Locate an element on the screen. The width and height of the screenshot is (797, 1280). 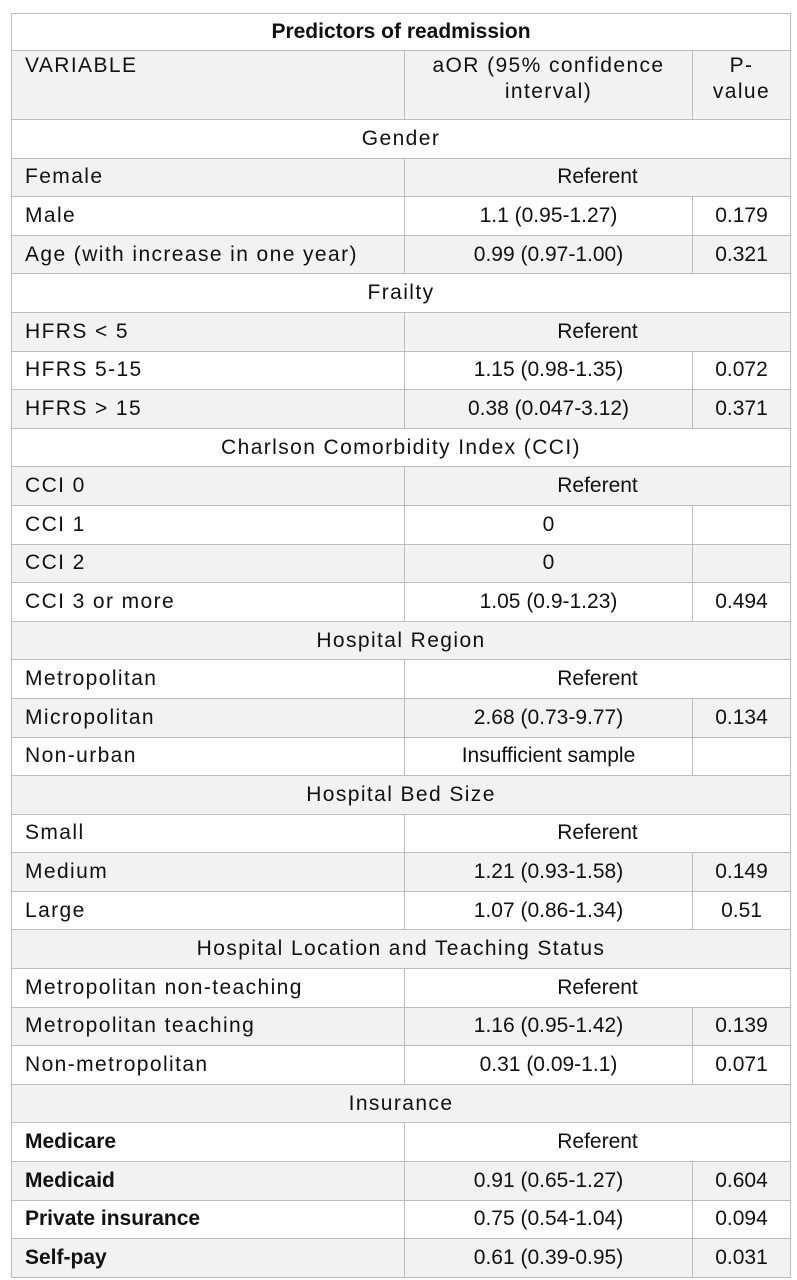
variable-cell: CCI 1 is located at coordinates (208, 524).